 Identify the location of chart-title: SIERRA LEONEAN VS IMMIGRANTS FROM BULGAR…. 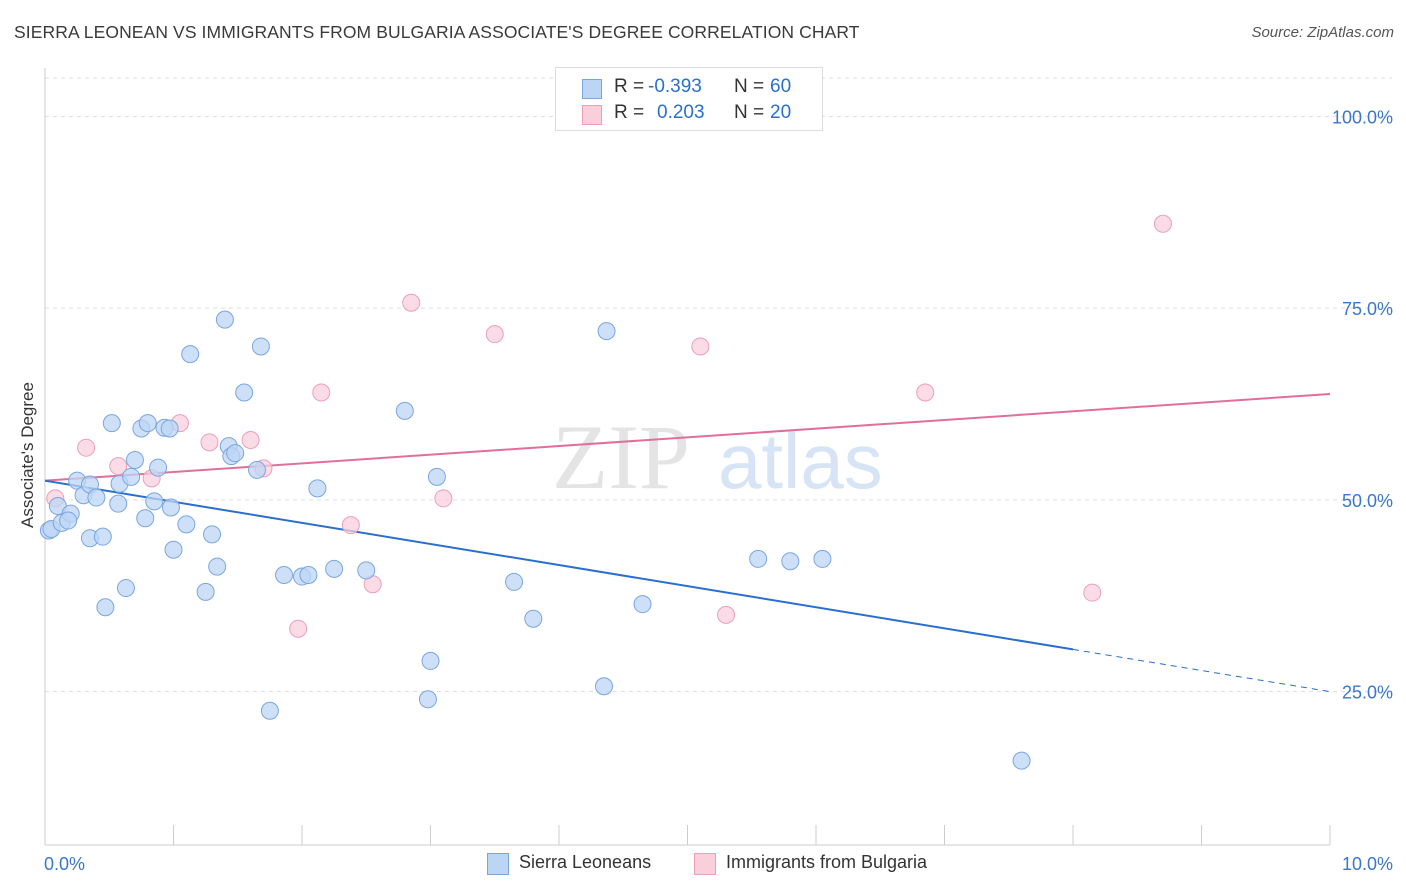
(437, 32).